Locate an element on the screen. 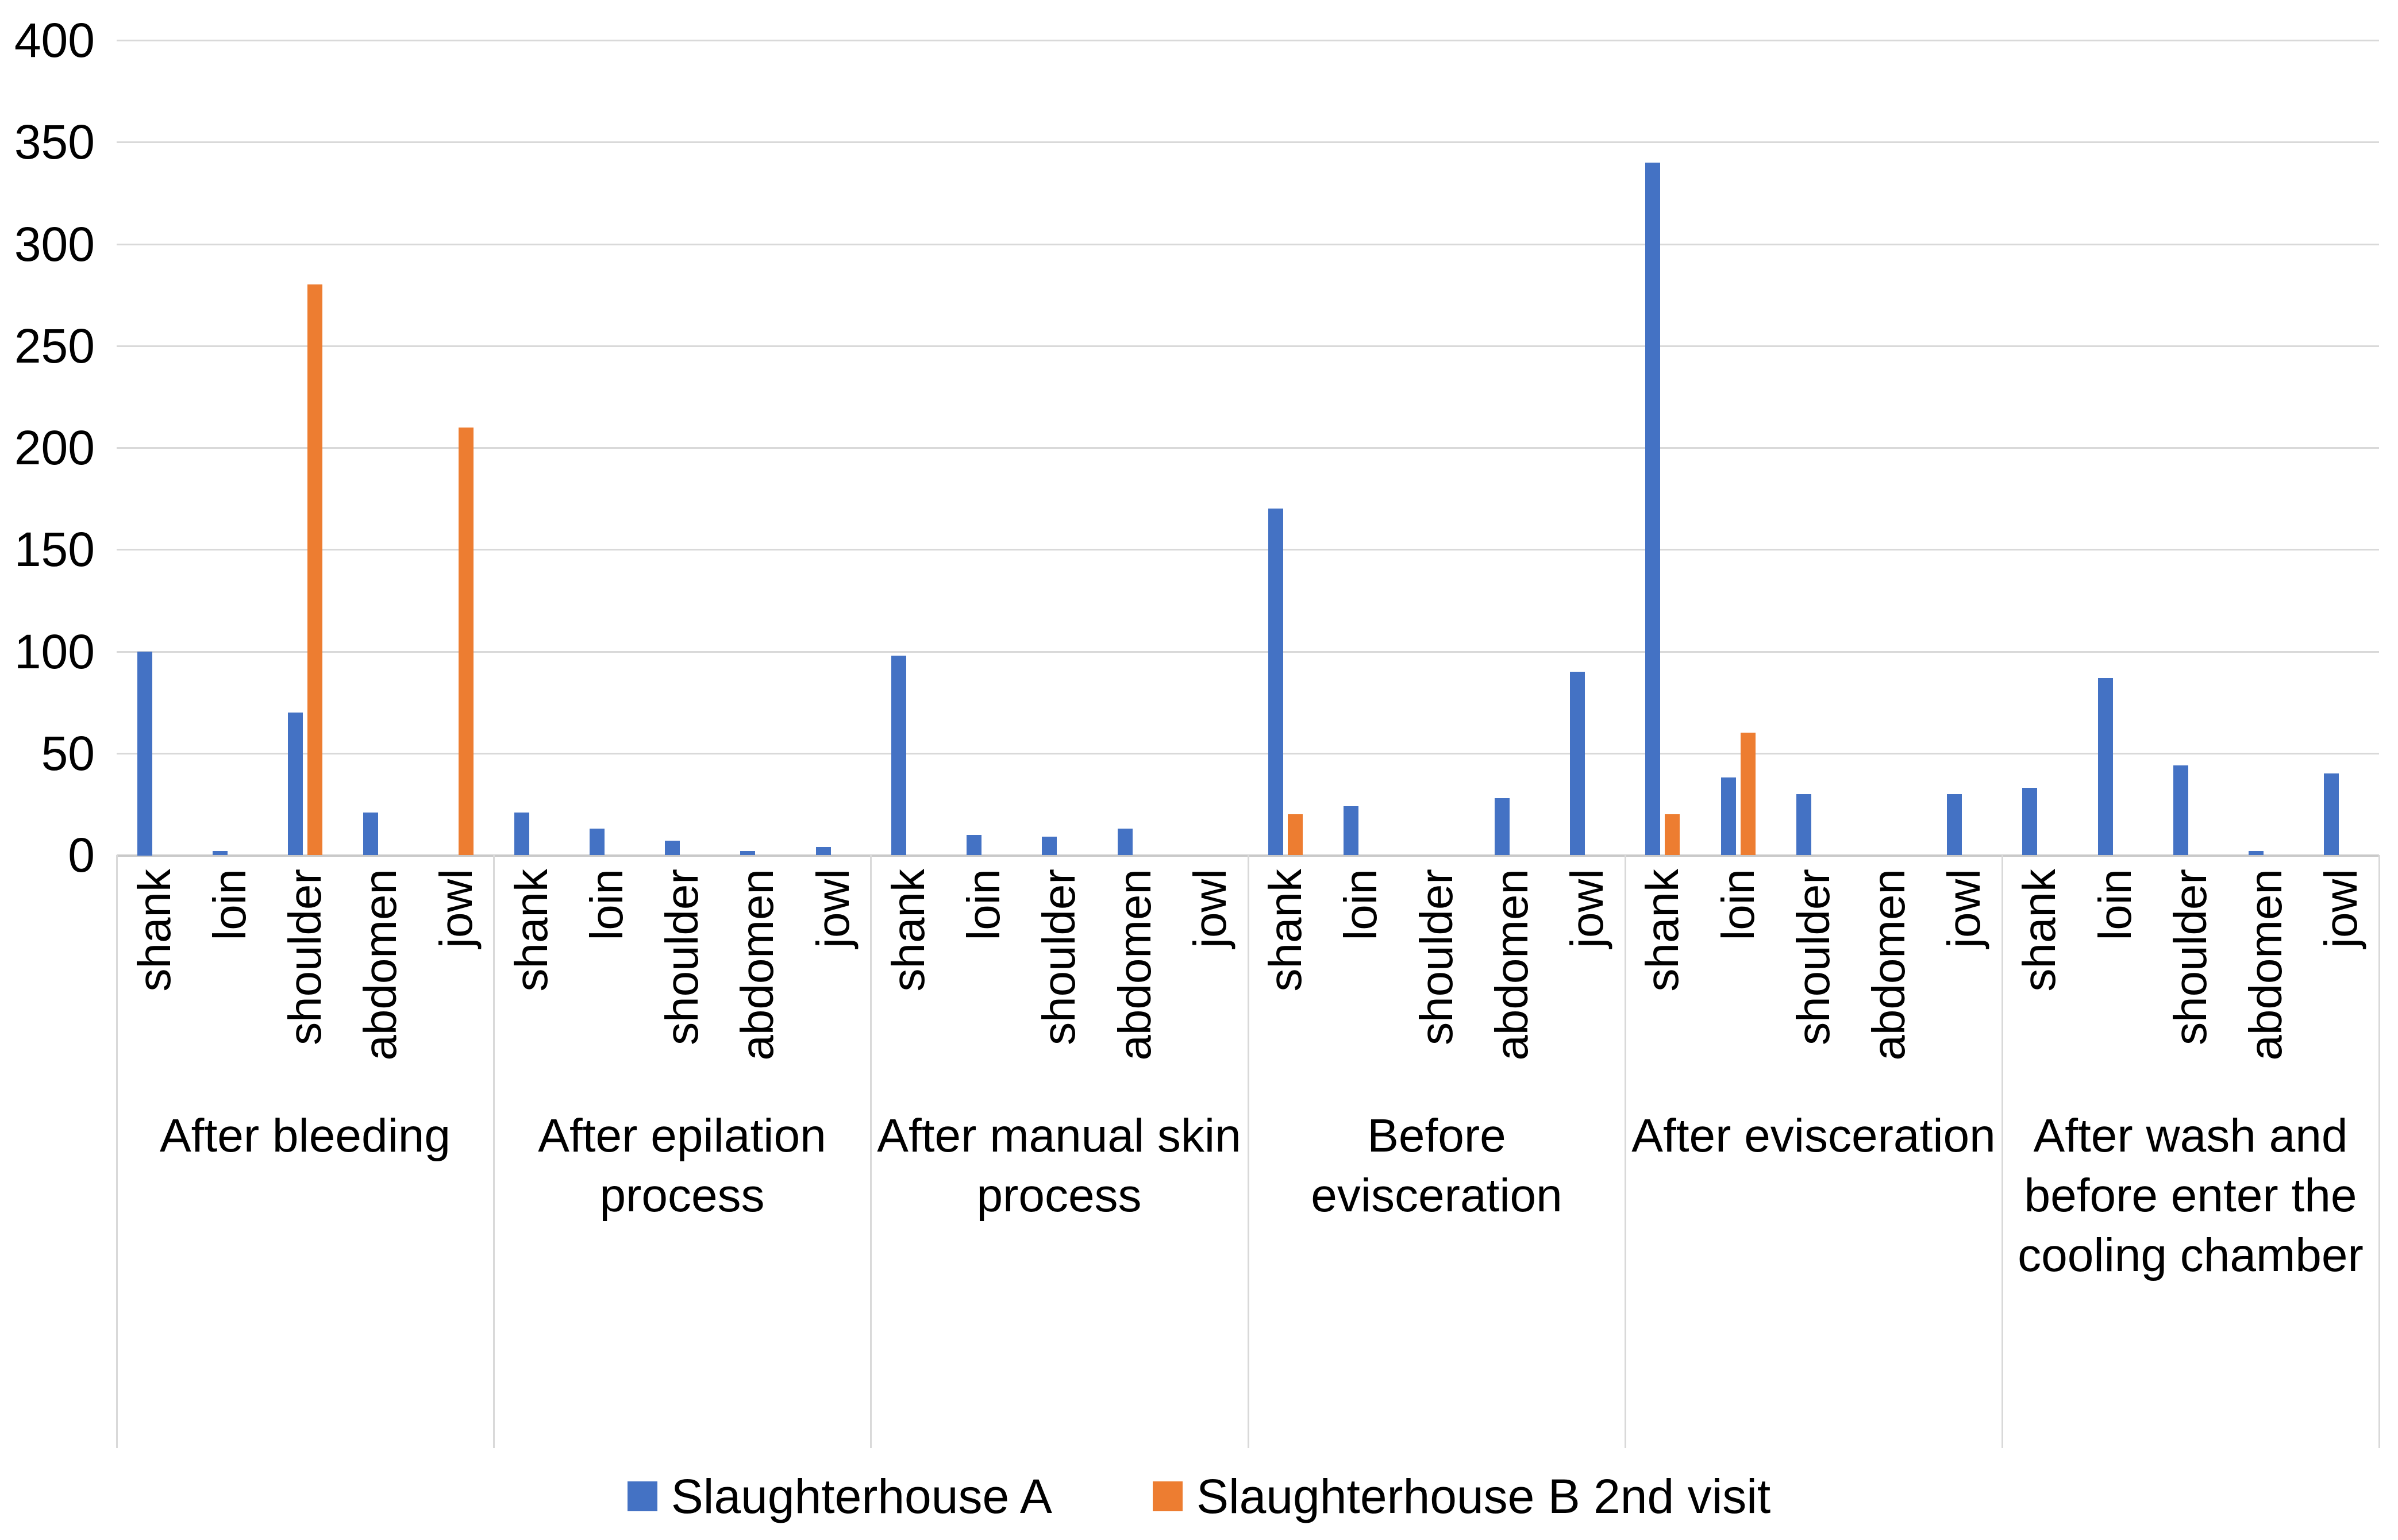  bar-a-shoulder-group6 is located at coordinates (2180, 810).